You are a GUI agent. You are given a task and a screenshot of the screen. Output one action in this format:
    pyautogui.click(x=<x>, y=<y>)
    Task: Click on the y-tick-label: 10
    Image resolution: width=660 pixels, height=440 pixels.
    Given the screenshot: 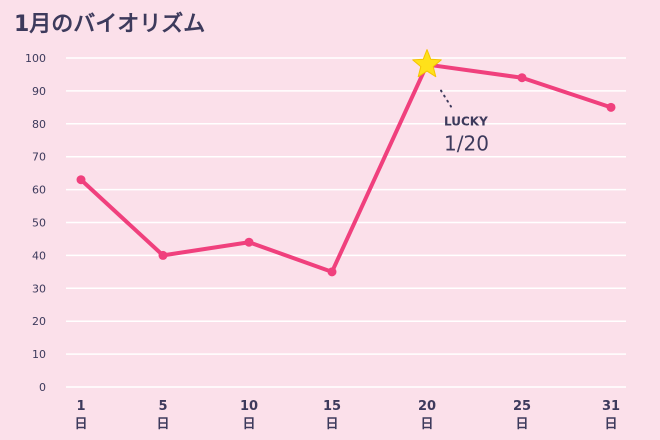 What is the action you would take?
    pyautogui.click(x=39, y=354)
    